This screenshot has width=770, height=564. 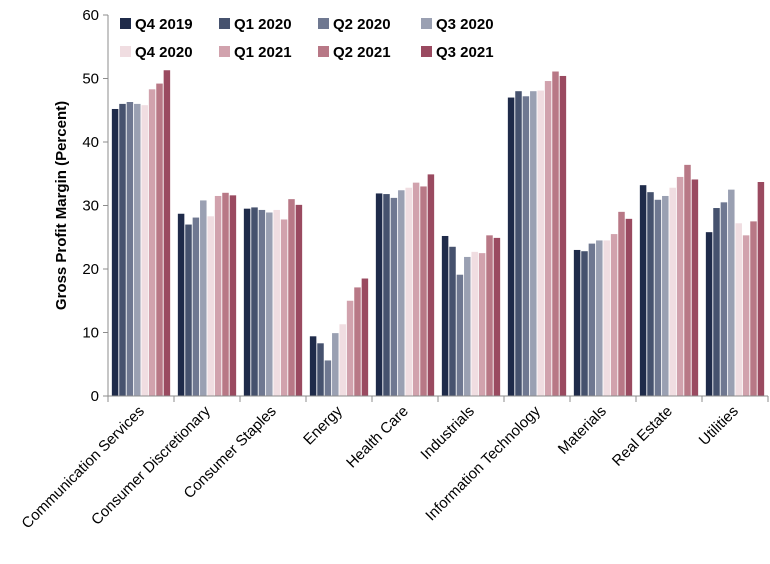 I want to click on y-tick-label: 0, so click(x=95, y=396).